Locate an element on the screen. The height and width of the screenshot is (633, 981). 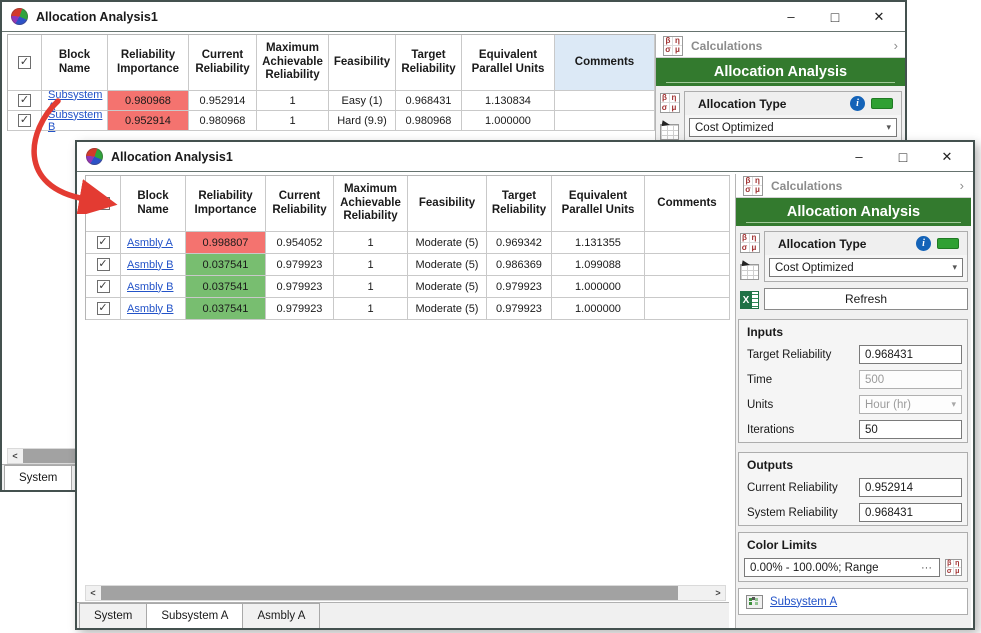
allocation-type-label: Allocation Type is located at coordinates (742, 103).